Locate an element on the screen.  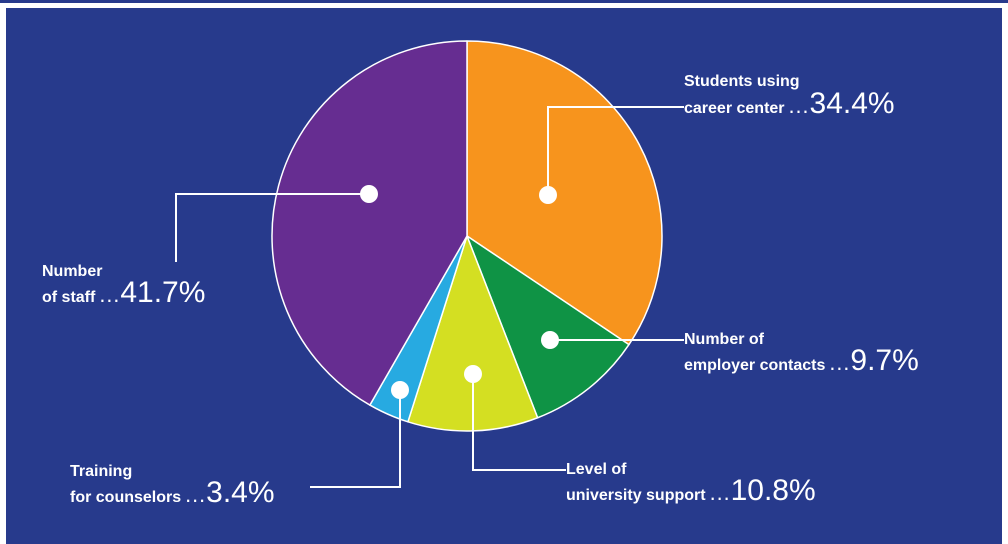
slice-label-line1: Number is located at coordinates (72, 271).